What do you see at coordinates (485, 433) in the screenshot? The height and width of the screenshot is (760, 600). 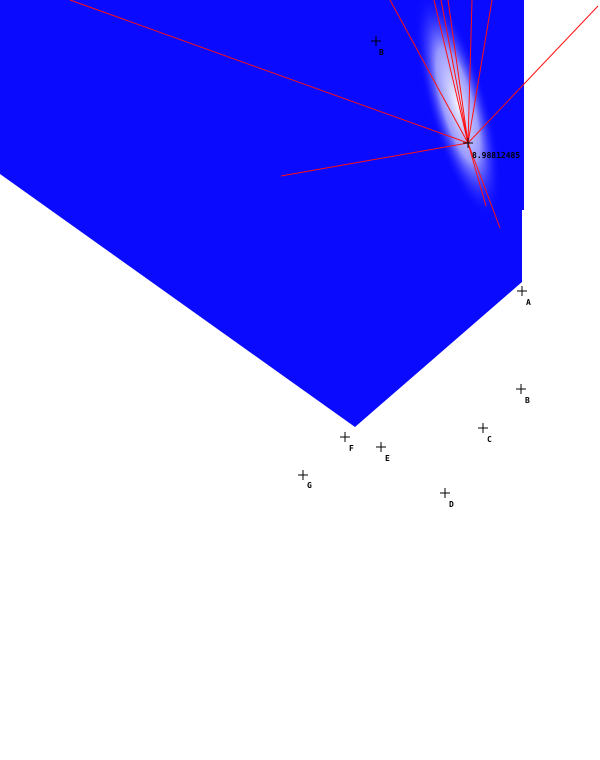 I see `point-marker: C` at bounding box center [485, 433].